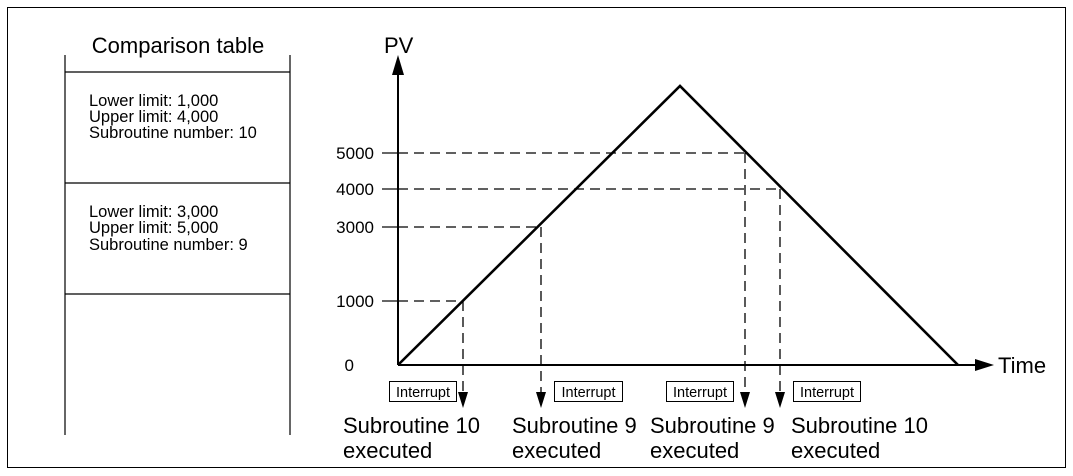 Image resolution: width=1073 pixels, height=476 pixels. What do you see at coordinates (355, 301) in the screenshot?
I see `tick-label-1000: 1000` at bounding box center [355, 301].